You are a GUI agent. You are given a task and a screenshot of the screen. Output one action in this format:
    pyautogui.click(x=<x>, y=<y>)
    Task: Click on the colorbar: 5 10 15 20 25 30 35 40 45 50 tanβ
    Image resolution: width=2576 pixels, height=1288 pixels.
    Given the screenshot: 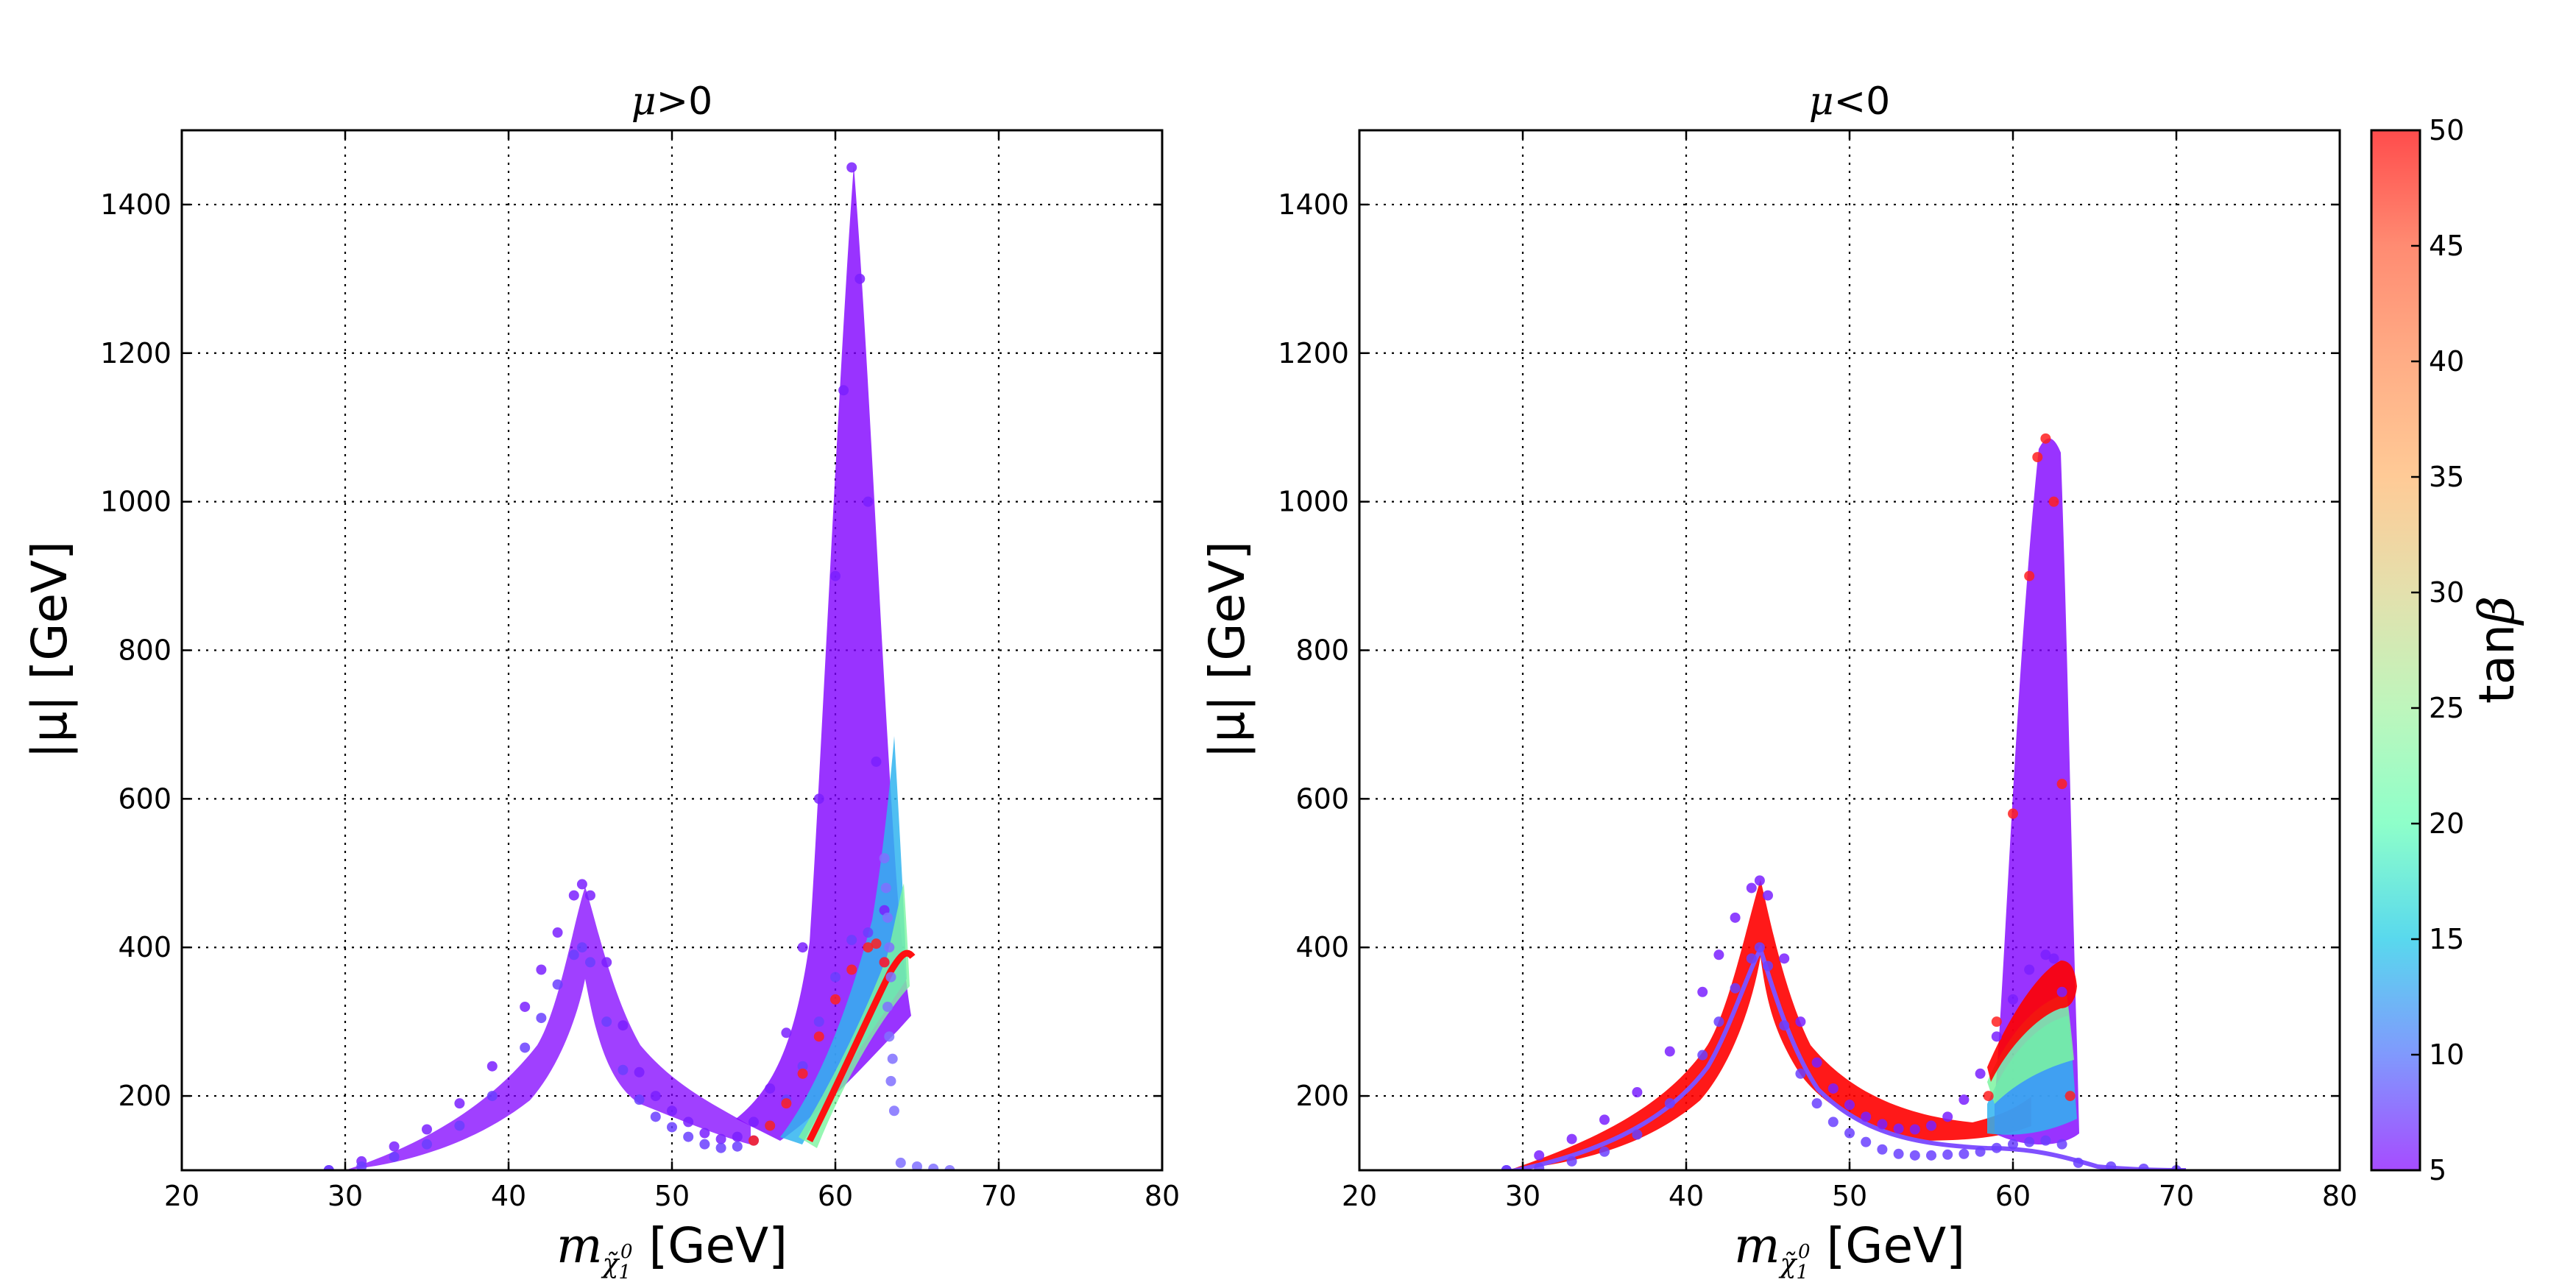 What is the action you would take?
    pyautogui.click(x=2447, y=650)
    